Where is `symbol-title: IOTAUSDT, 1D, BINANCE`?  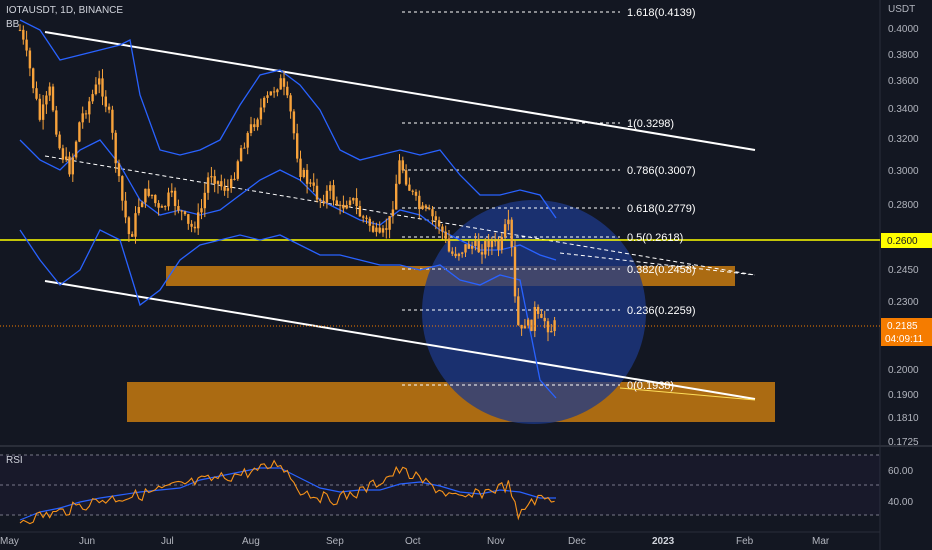 symbol-title: IOTAUSDT, 1D, BINANCE is located at coordinates (64, 10).